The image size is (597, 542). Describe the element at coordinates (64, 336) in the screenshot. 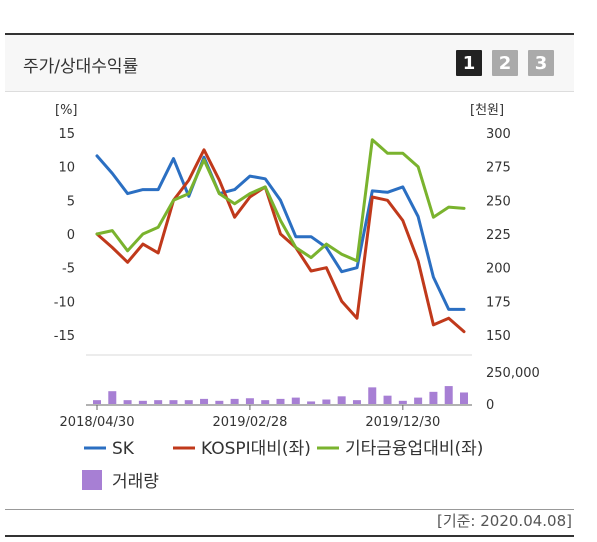

I see `left-tick-label: -15` at that location.